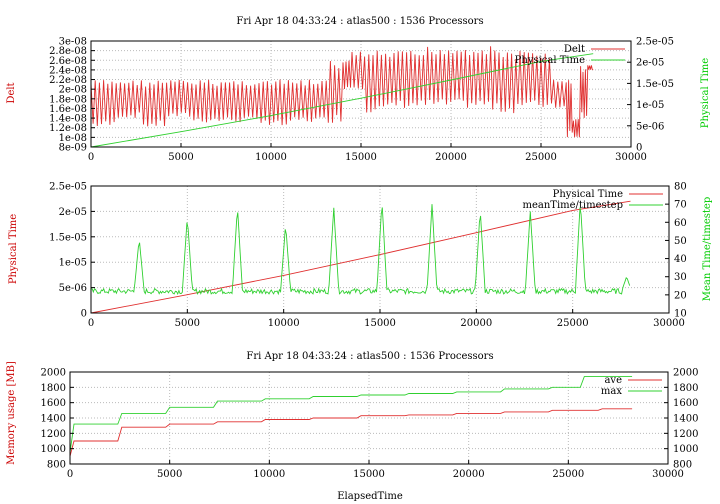 The image size is (720, 504). What do you see at coordinates (68, 51) in the screenshot?
I see `y-tick-label: 2.8e-08` at bounding box center [68, 51].